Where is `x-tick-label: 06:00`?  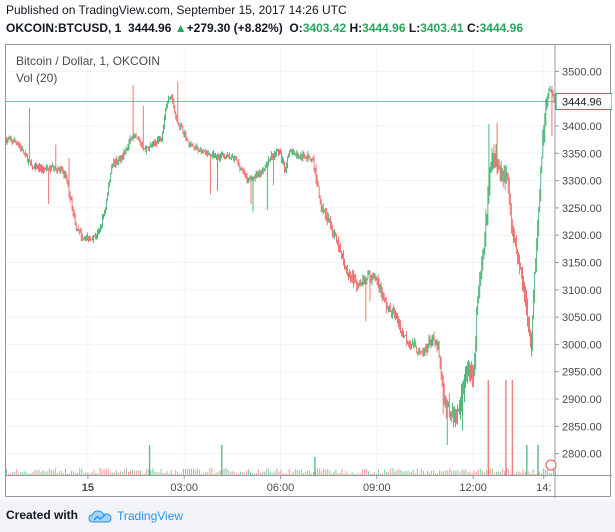 x-tick-label: 06:00 is located at coordinates (281, 488).